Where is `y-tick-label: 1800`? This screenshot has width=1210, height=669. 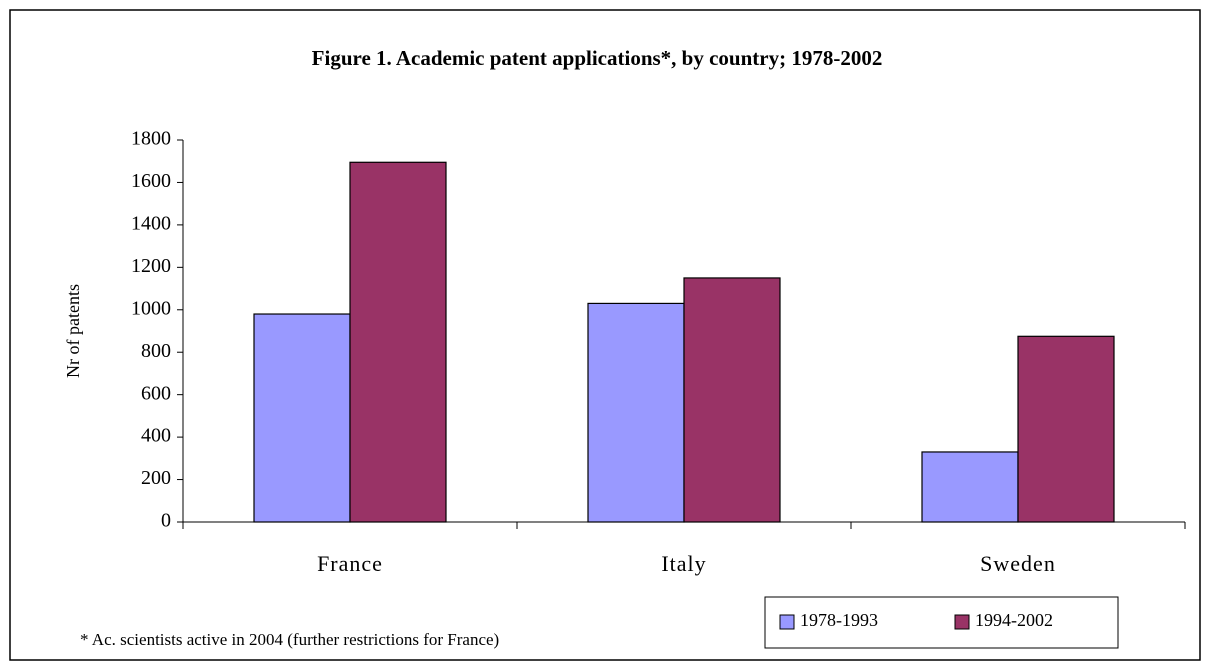
y-tick-label: 1800 is located at coordinates (151, 139).